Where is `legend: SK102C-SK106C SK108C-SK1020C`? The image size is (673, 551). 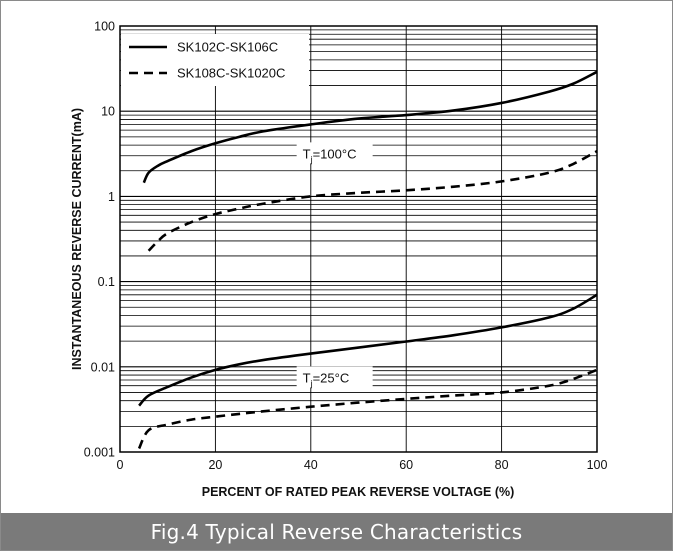 legend: SK102C-SK106C SK108C-SK1020C is located at coordinates (215, 60).